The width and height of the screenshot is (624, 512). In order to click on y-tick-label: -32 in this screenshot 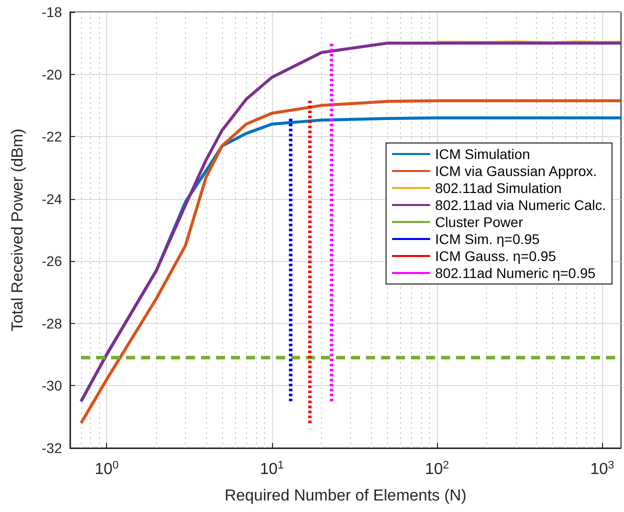, I will do `click(52, 448)`.